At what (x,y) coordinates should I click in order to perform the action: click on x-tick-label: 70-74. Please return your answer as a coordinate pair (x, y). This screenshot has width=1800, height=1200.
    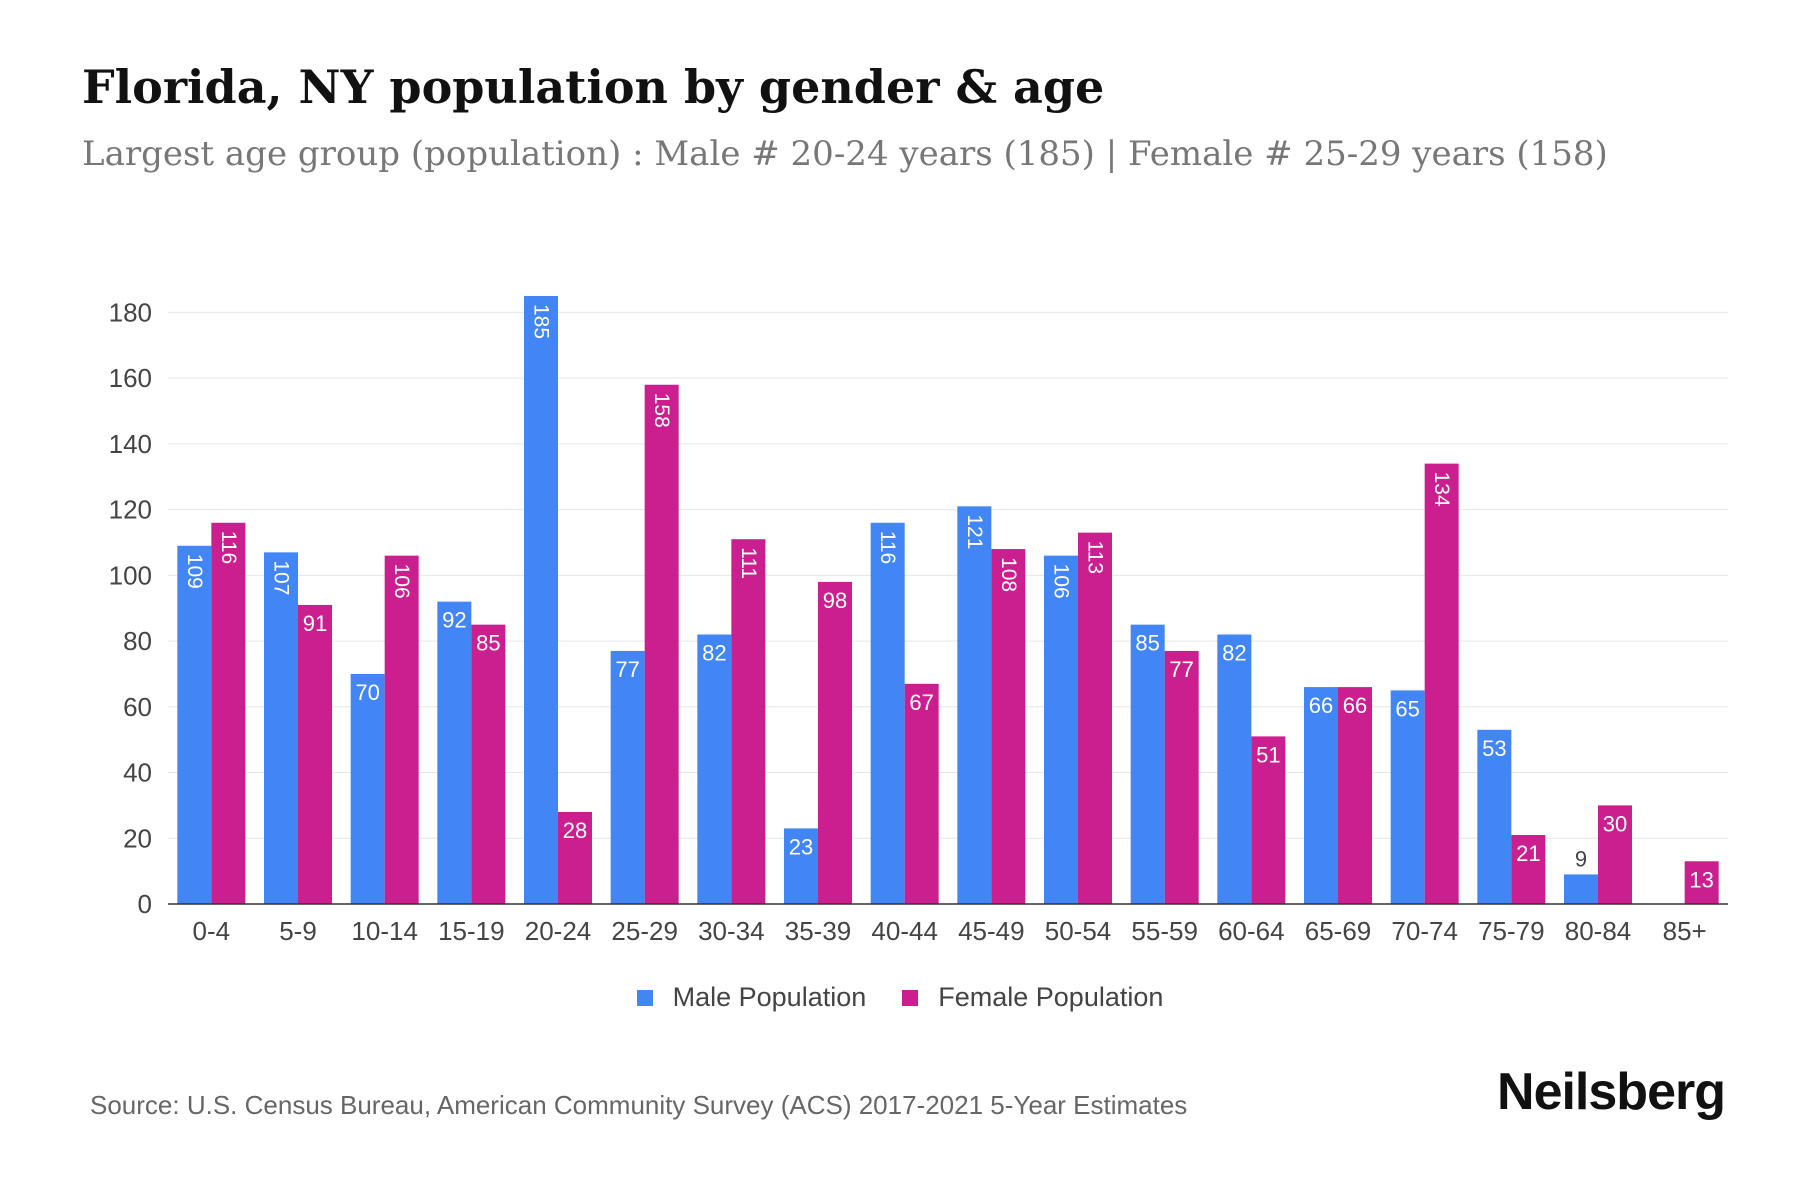
    Looking at the image, I should click on (1424, 931).